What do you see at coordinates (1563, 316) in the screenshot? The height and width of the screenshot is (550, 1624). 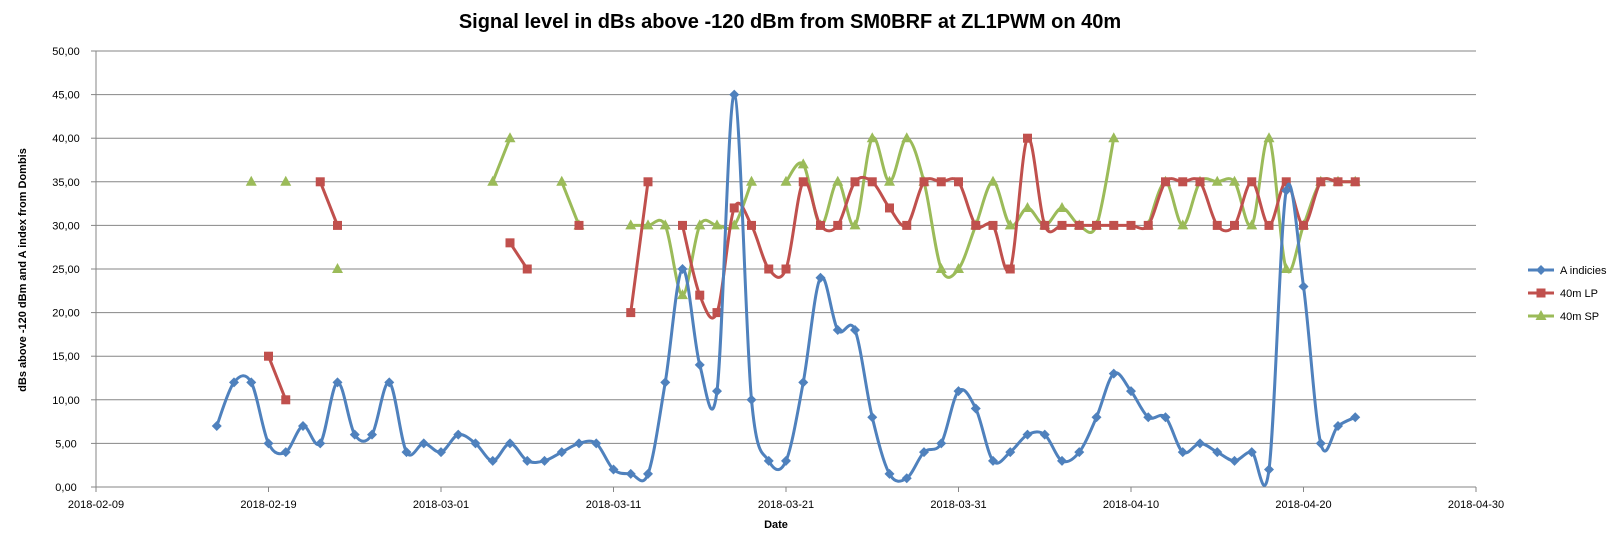 I see `legend-item-40m-sp: 40m SP` at bounding box center [1563, 316].